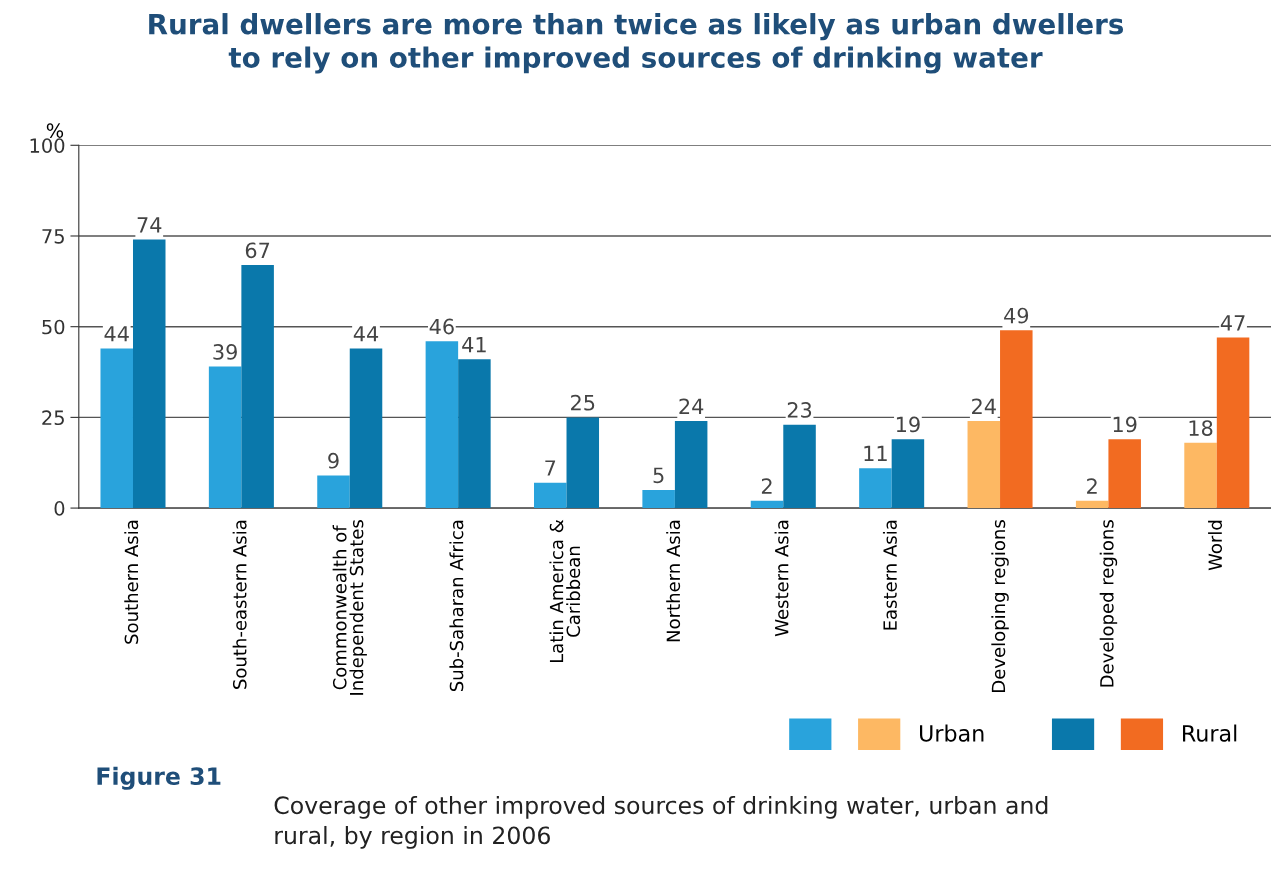 The image size is (1271, 870). I want to click on legend-label: Urban, so click(952, 733).